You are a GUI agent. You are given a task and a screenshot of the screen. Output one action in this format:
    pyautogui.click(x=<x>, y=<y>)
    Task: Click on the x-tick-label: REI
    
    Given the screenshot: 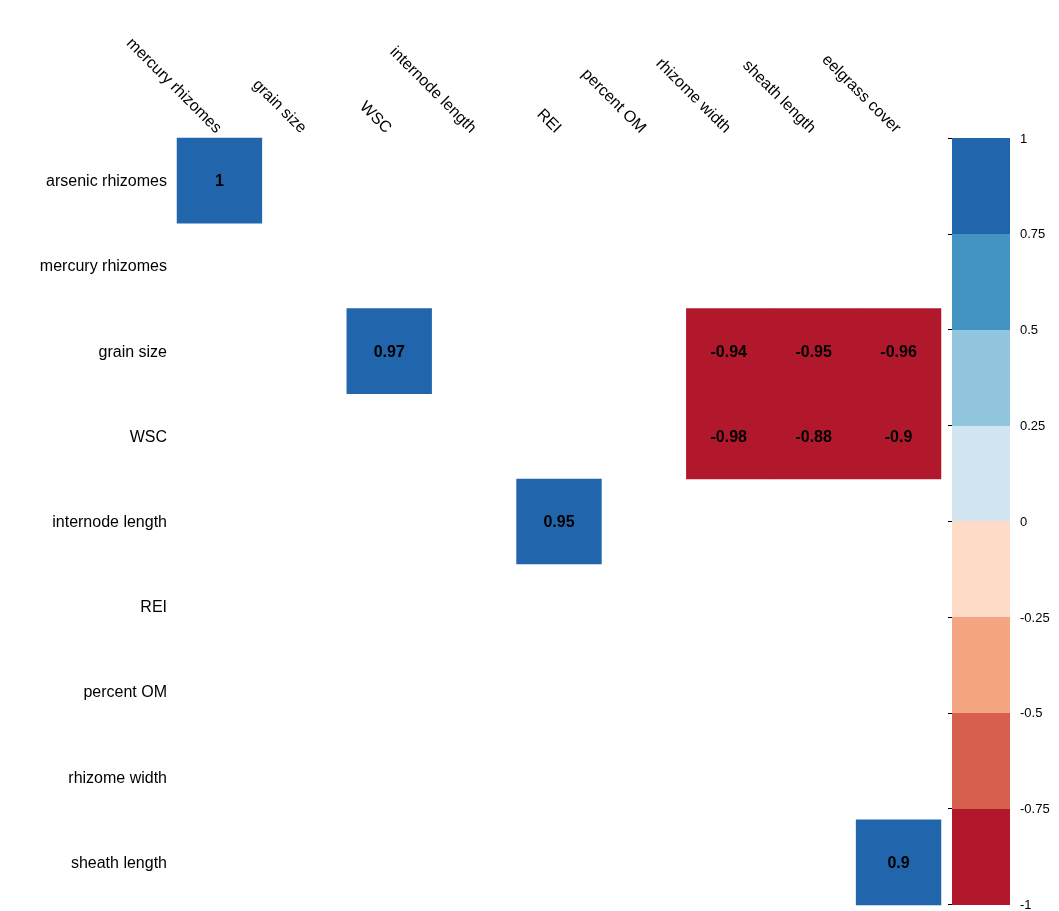 What is the action you would take?
    pyautogui.click(x=550, y=121)
    